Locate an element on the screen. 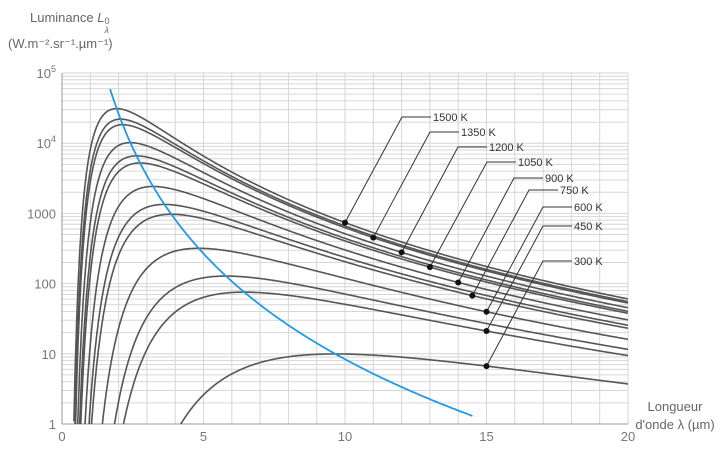 This screenshot has width=722, height=472. curve-label-1050k: 1050 K is located at coordinates (536, 163).